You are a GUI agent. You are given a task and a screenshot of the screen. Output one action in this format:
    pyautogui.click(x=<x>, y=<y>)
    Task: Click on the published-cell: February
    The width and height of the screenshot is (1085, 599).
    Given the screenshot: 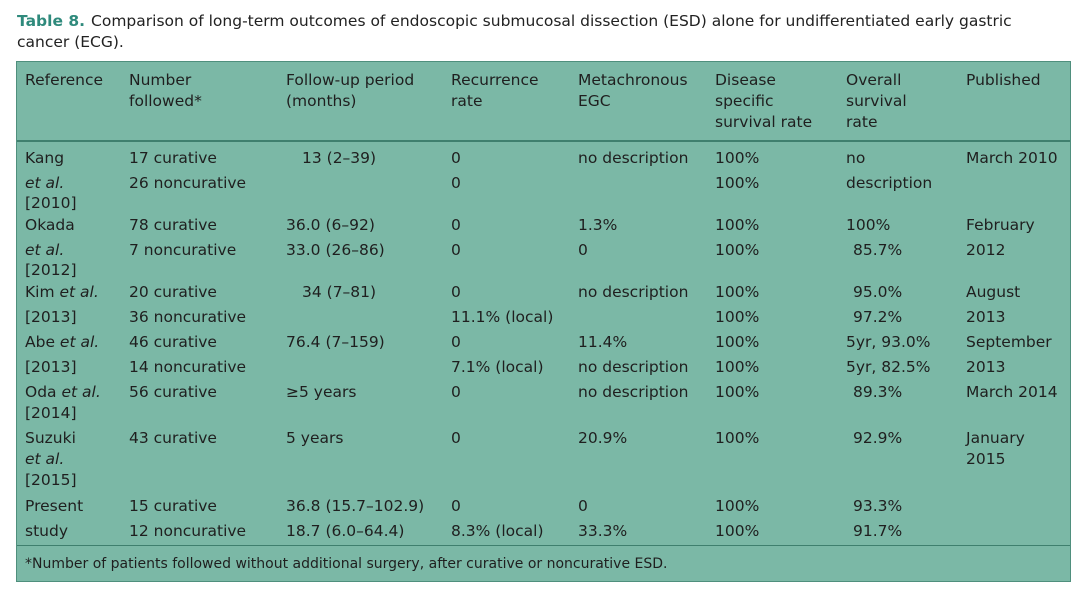 What is the action you would take?
    pyautogui.click(x=1000, y=225)
    